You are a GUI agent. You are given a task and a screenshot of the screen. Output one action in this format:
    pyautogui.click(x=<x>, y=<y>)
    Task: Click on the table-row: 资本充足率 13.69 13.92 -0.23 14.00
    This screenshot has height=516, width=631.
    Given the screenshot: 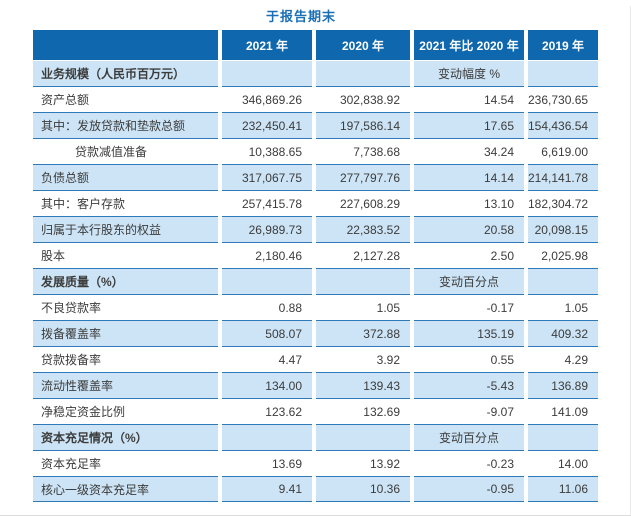 What is the action you would take?
    pyautogui.click(x=315, y=463)
    